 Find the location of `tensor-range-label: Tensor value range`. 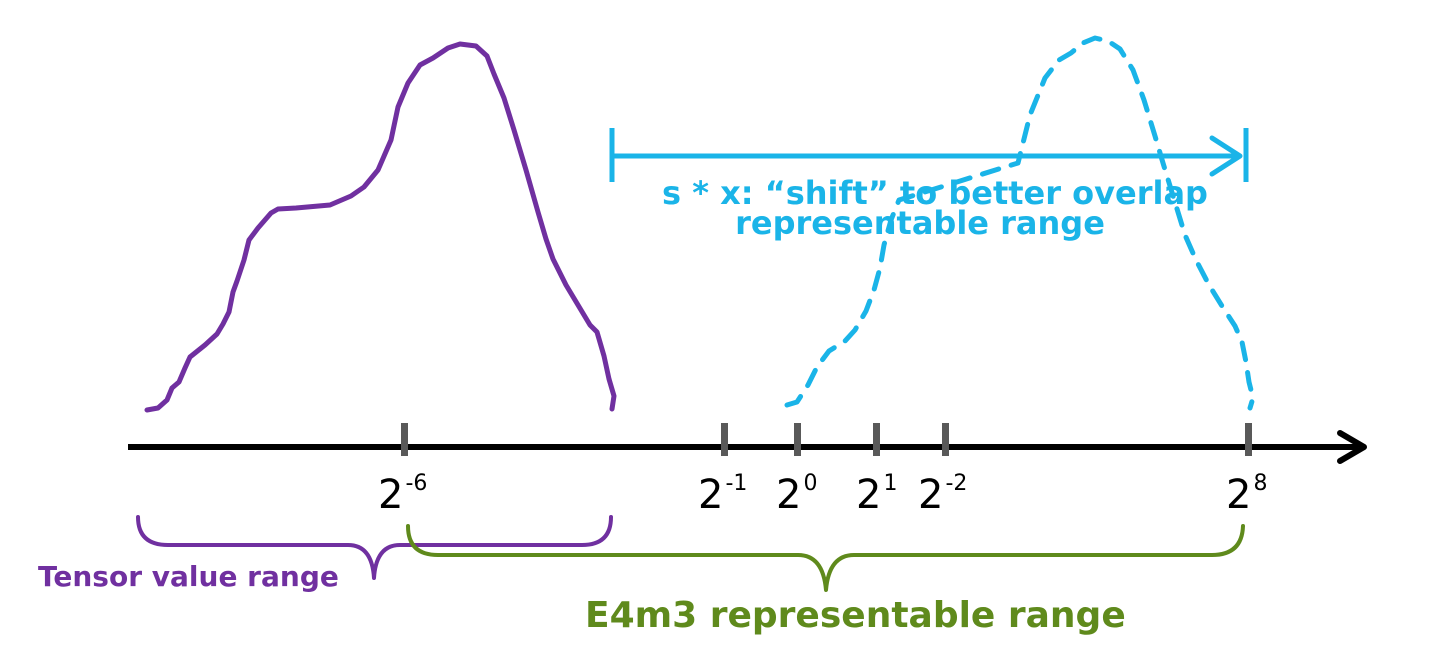

tensor-range-label: Tensor value range is located at coordinates (188, 576).